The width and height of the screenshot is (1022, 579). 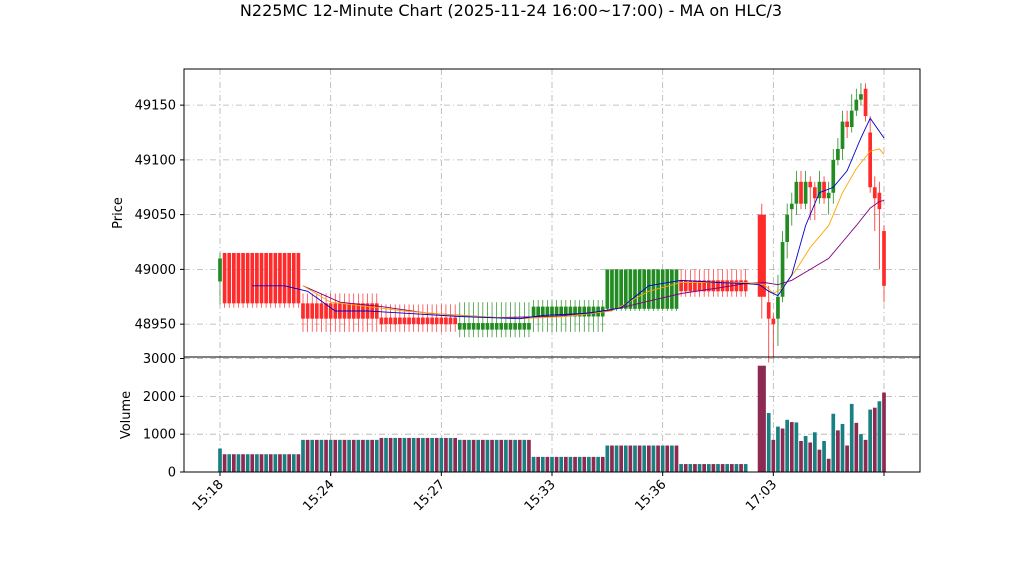 What do you see at coordinates (159, 216) in the screenshot?
I see `price-y-axis: 48950 49000 49050 49100 49150` at bounding box center [159, 216].